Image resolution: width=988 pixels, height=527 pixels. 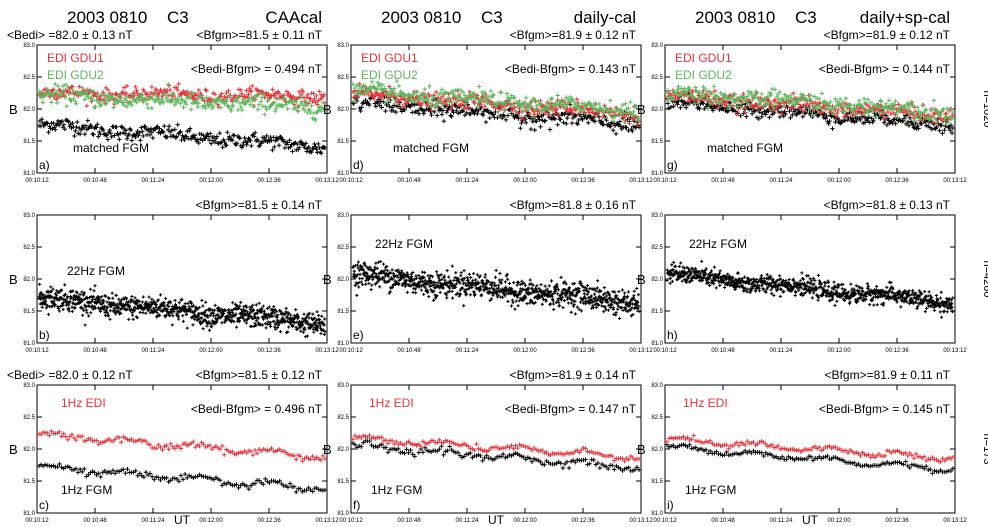 What do you see at coordinates (583, 521) in the screenshot?
I see `x-tick-label: 00:12:36` at bounding box center [583, 521].